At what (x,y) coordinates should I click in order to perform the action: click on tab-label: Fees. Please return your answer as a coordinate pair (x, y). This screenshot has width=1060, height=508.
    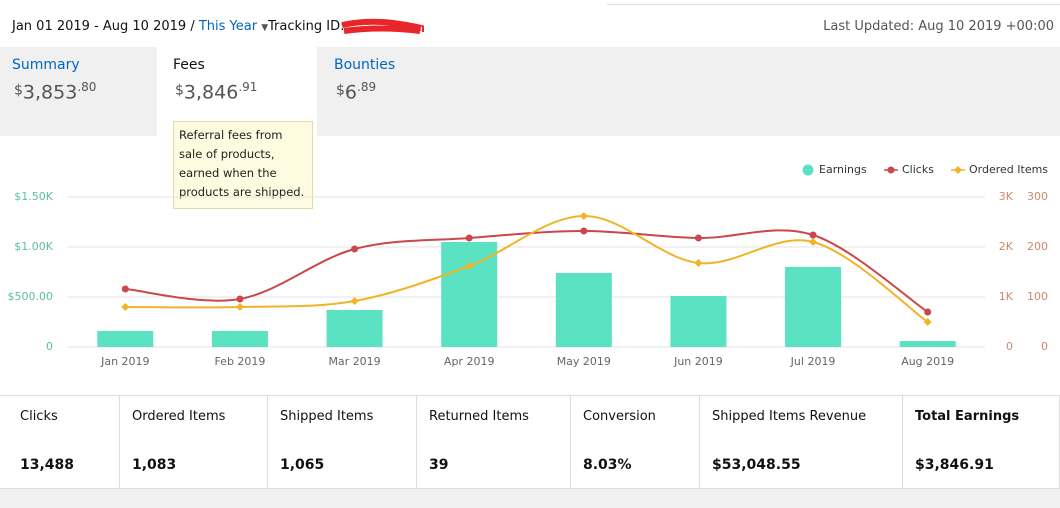
    Looking at the image, I should click on (189, 65).